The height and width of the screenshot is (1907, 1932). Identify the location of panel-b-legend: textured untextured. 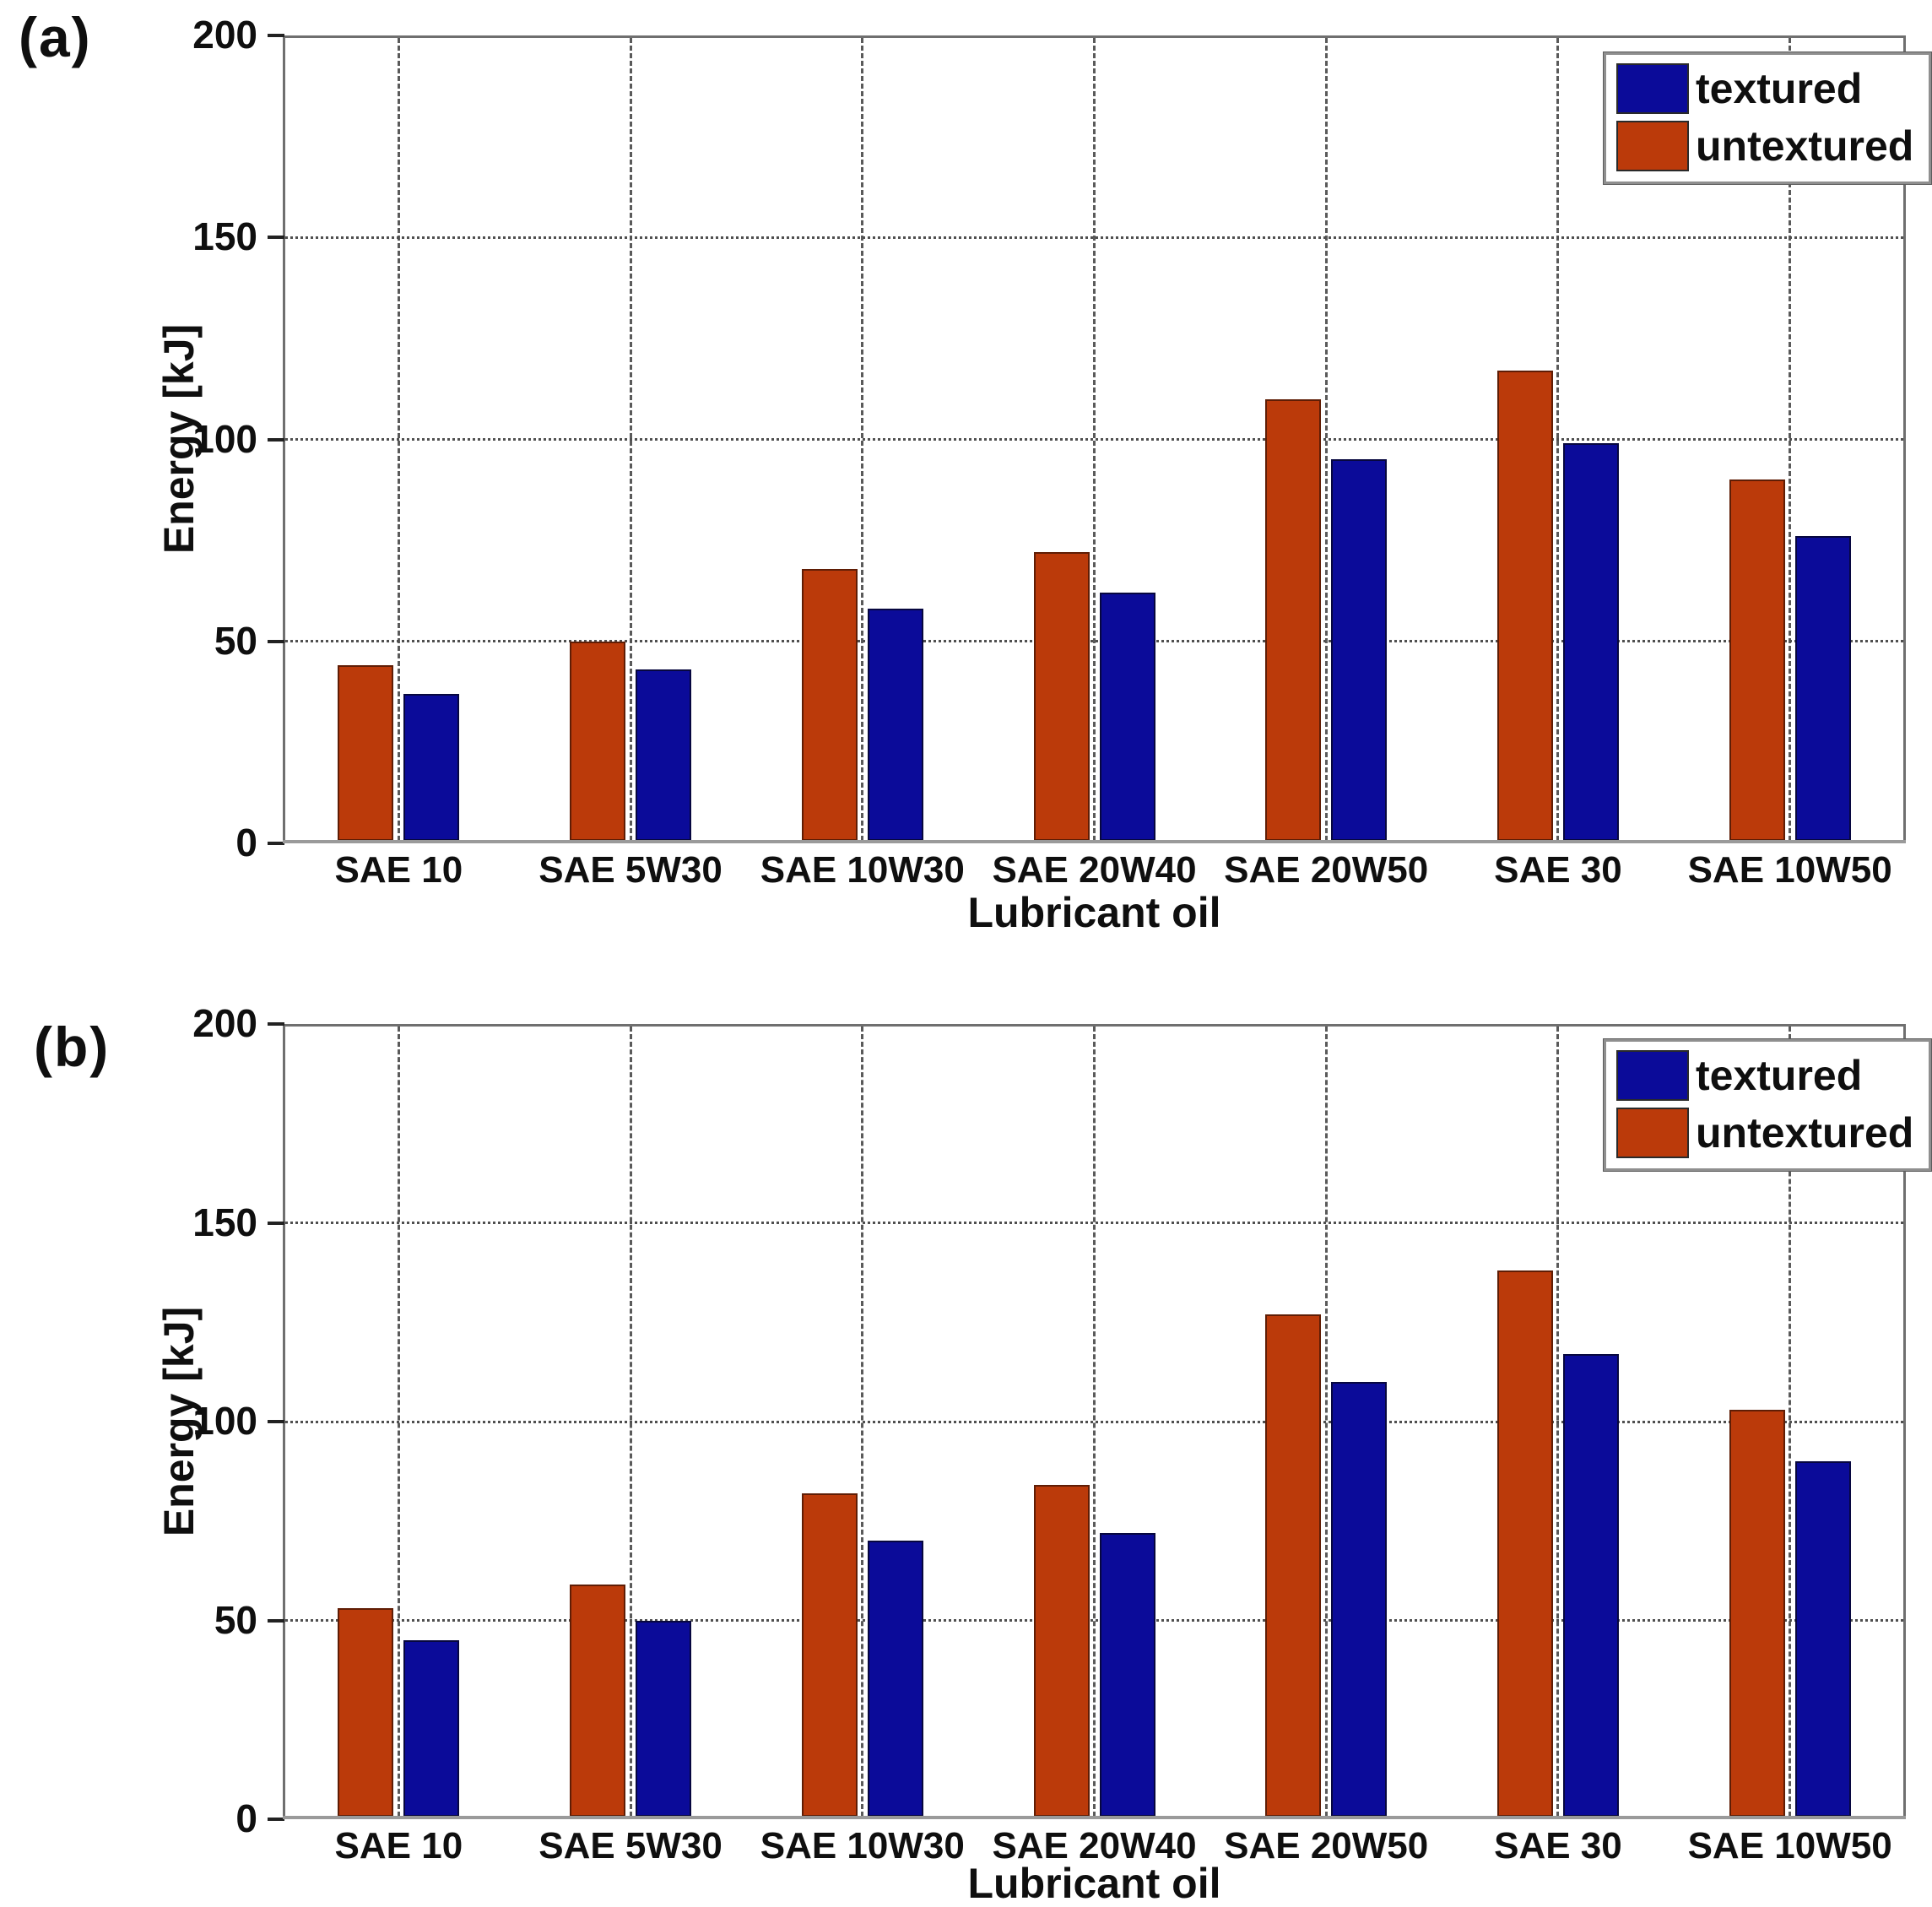
(1768, 1105).